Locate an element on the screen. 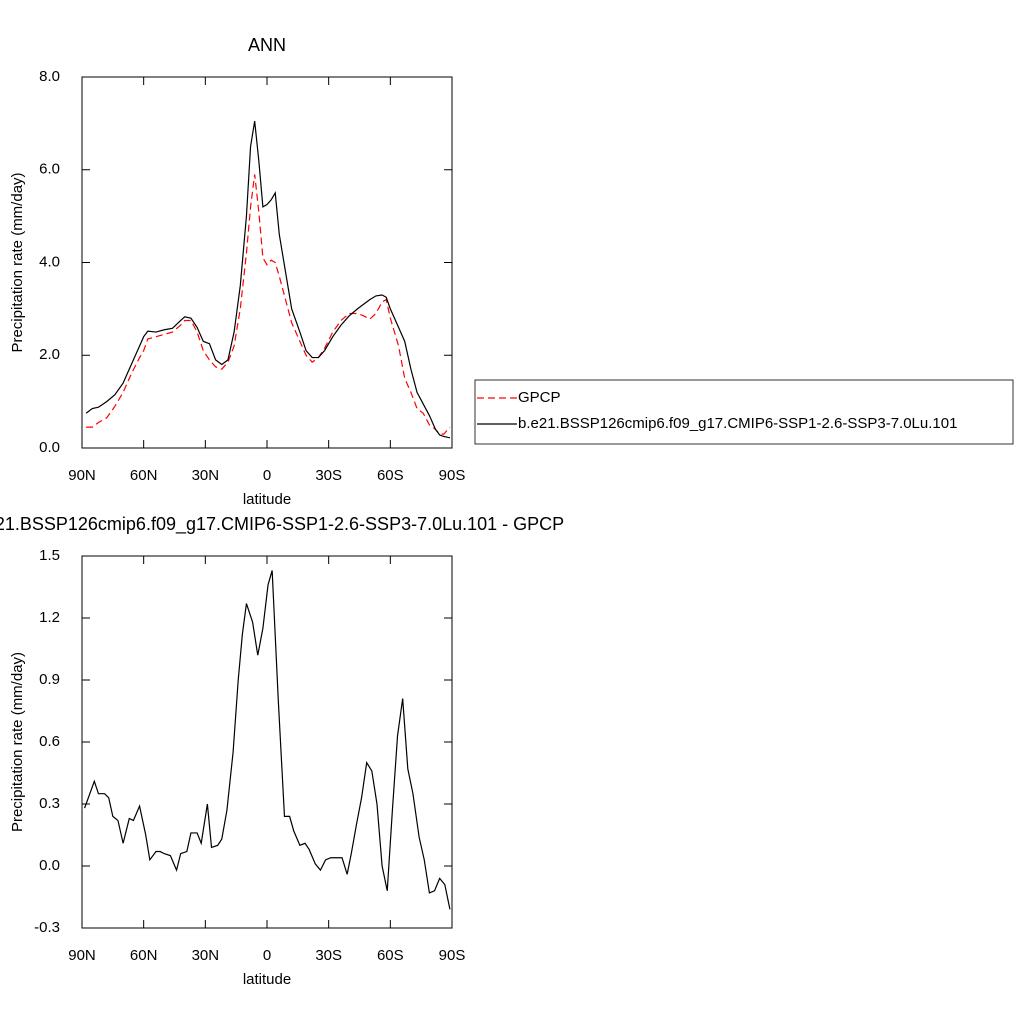 This screenshot has height=1029, width=1024. y-tick-label: 0.3 is located at coordinates (49, 803).